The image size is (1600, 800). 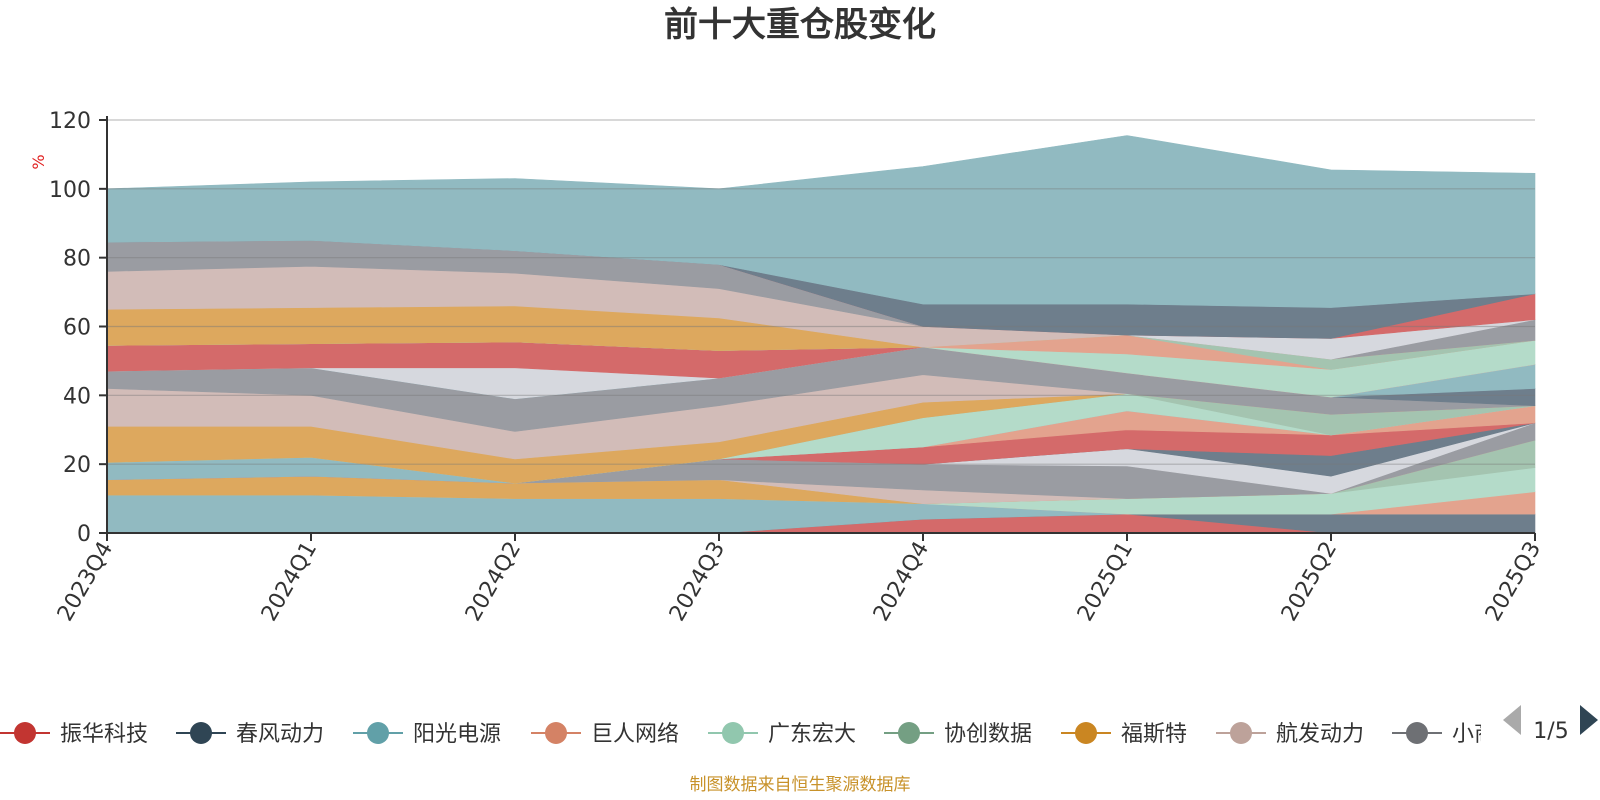 I want to click on legend-item-7: 福斯特, so click(x=1124, y=734).